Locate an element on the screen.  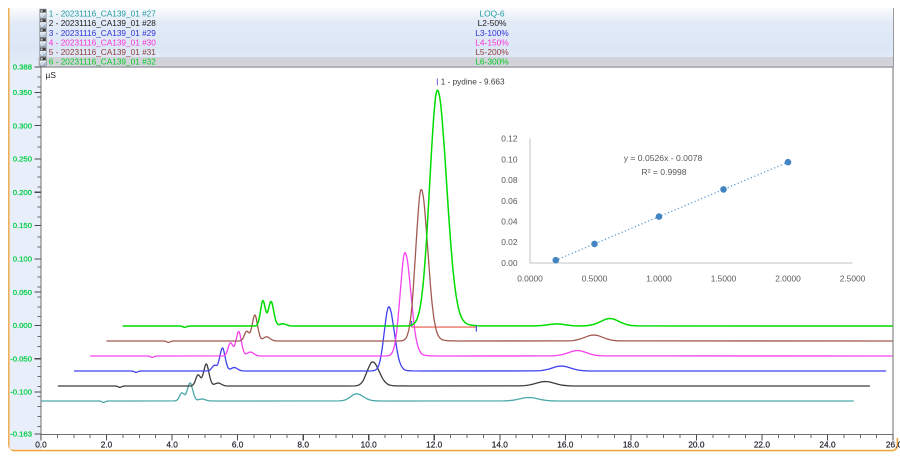
svg-text: 20.0 is located at coordinates (696, 445).